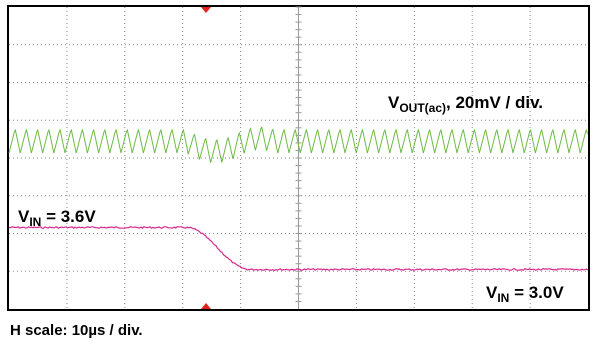 This screenshot has height=349, width=594. Describe the element at coordinates (76, 330) in the screenshot. I see `h-scale-caption: H scale: 10µs / div.` at that location.